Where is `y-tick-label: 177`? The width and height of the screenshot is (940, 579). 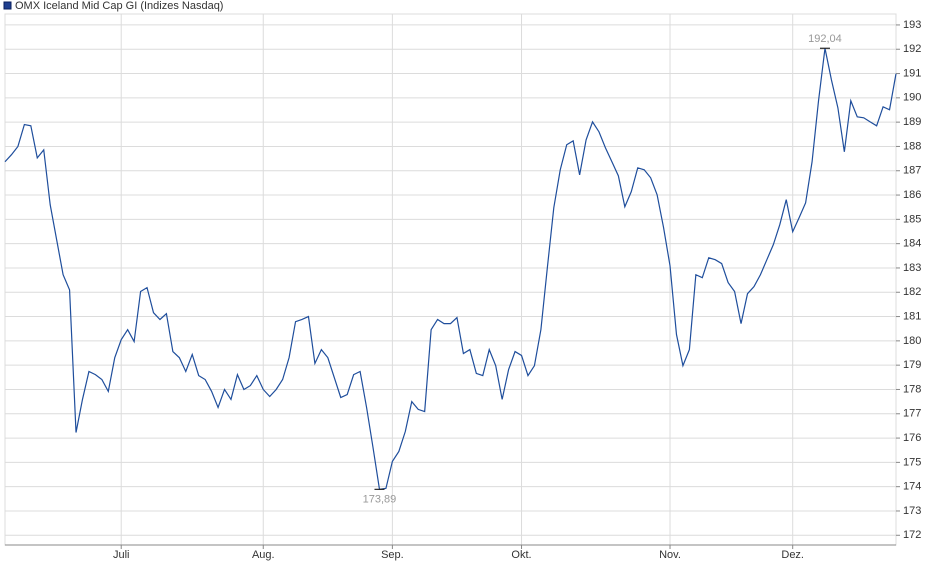 y-tick-label: 177 is located at coordinates (912, 414).